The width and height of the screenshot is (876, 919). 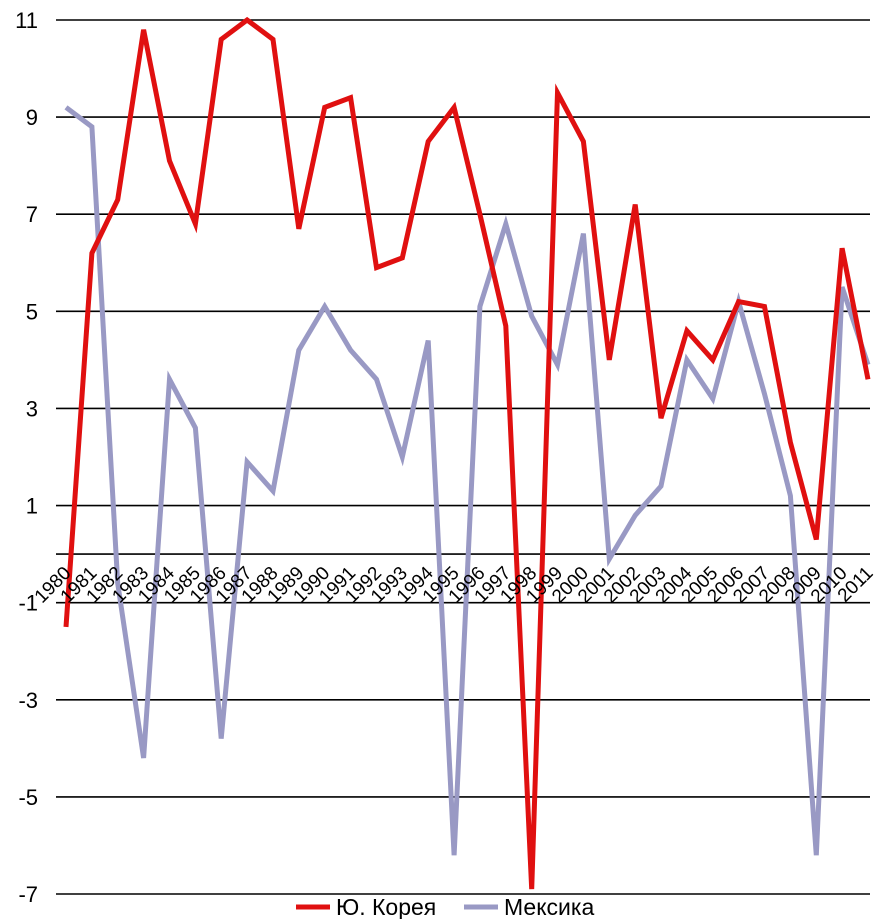 I want to click on y-tick-label: -1, so click(x=28, y=603).